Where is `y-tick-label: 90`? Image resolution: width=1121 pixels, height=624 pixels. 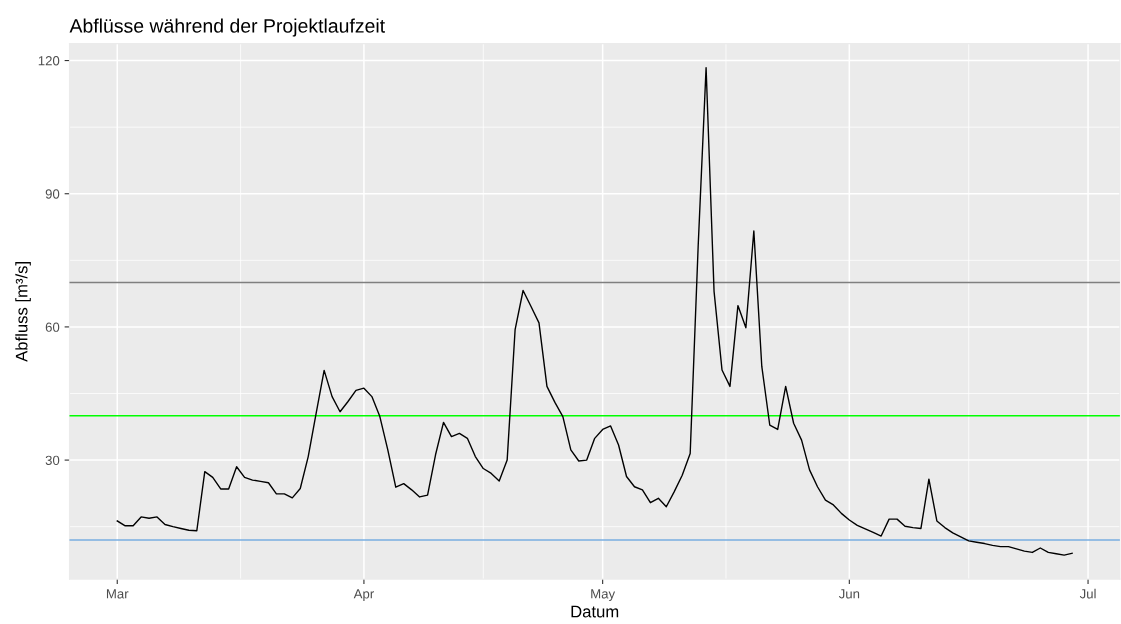
y-tick-label: 90 is located at coordinates (52, 194).